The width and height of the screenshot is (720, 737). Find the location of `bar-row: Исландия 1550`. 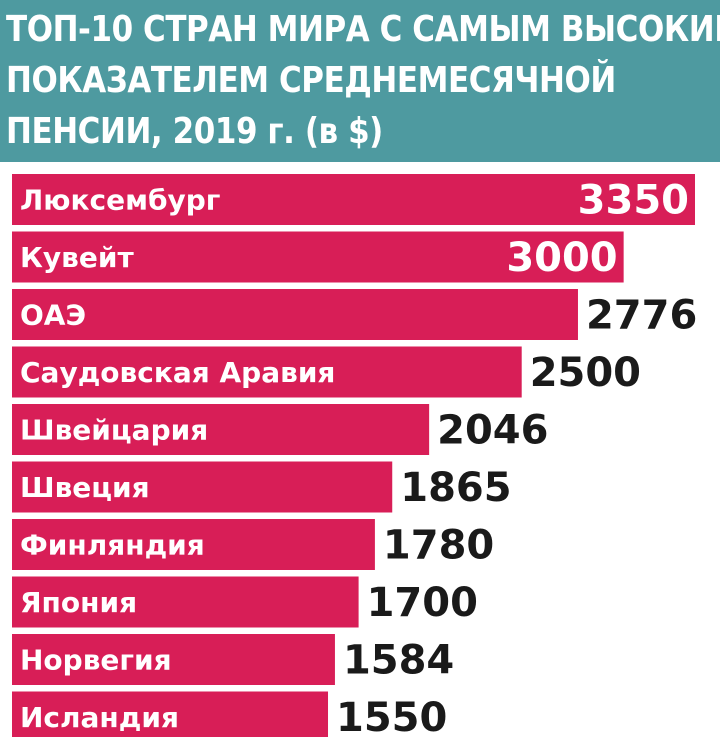

bar-row: Исландия 1550 is located at coordinates (229, 714).